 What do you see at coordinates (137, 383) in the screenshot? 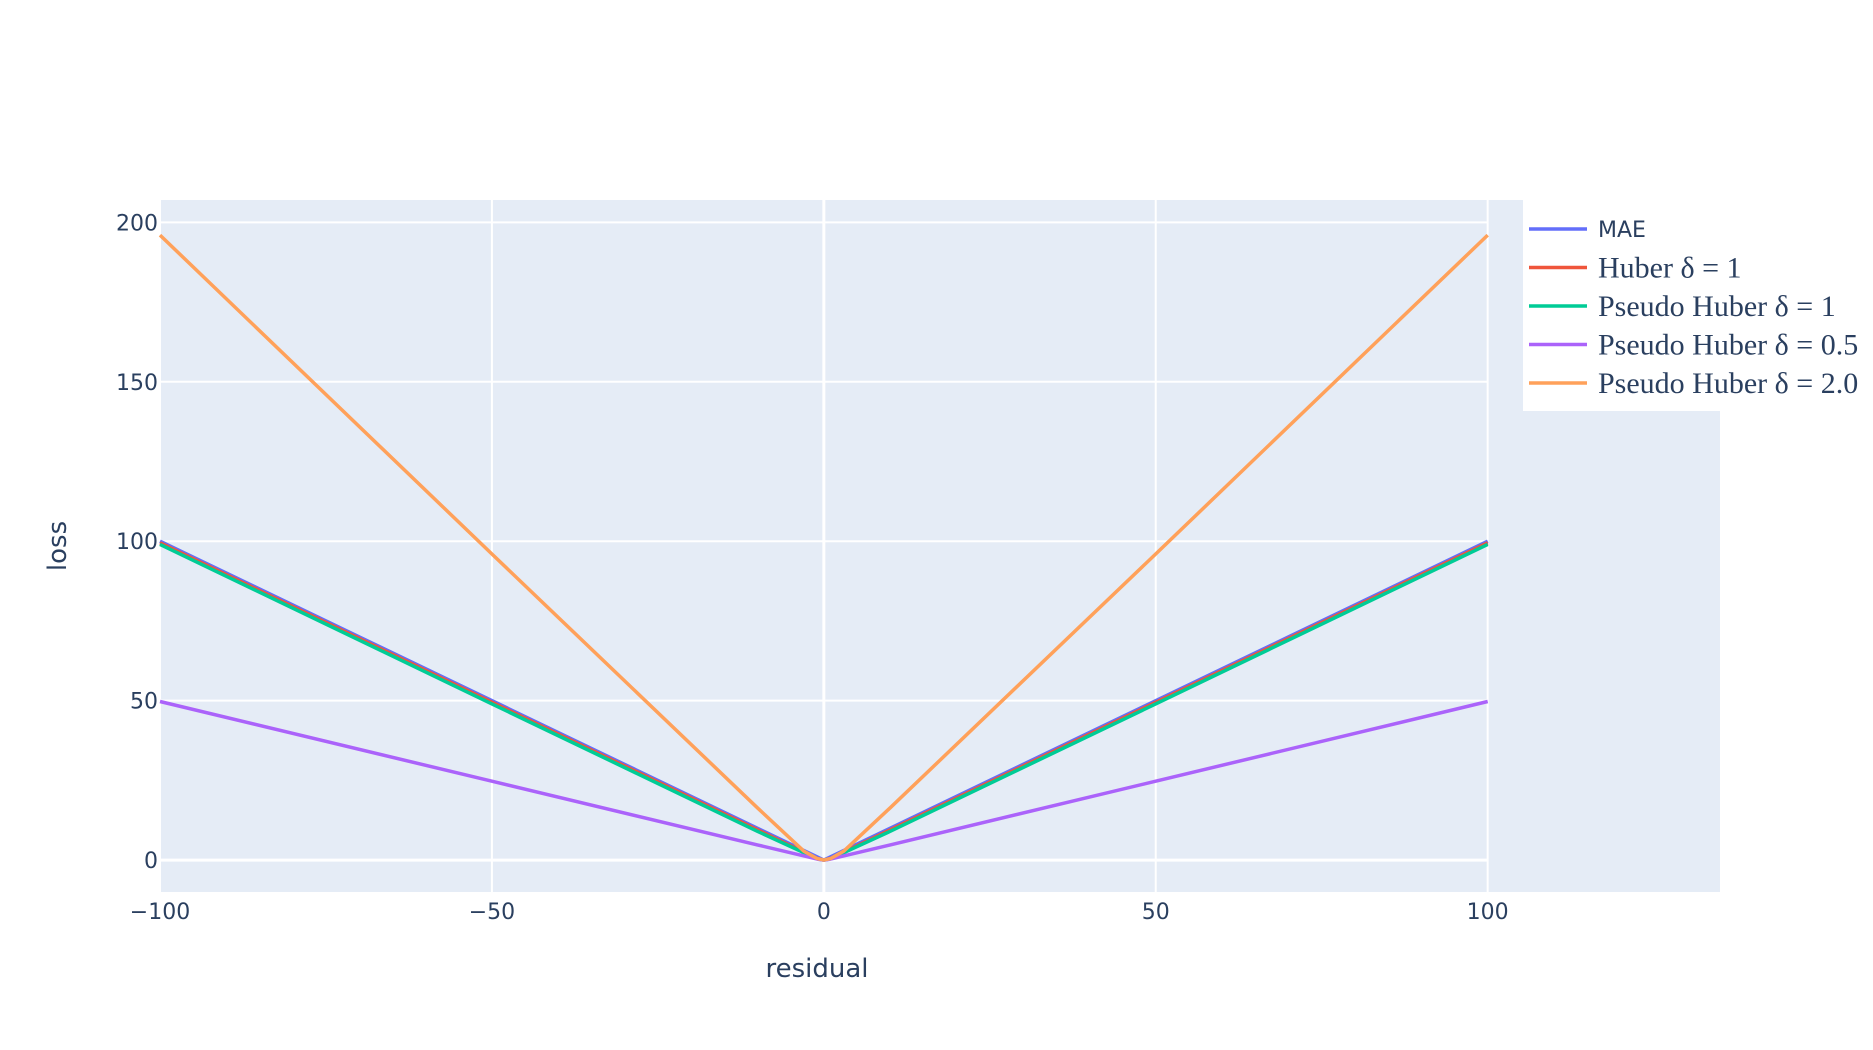
I see `y-tick-label: 150` at bounding box center [137, 383].